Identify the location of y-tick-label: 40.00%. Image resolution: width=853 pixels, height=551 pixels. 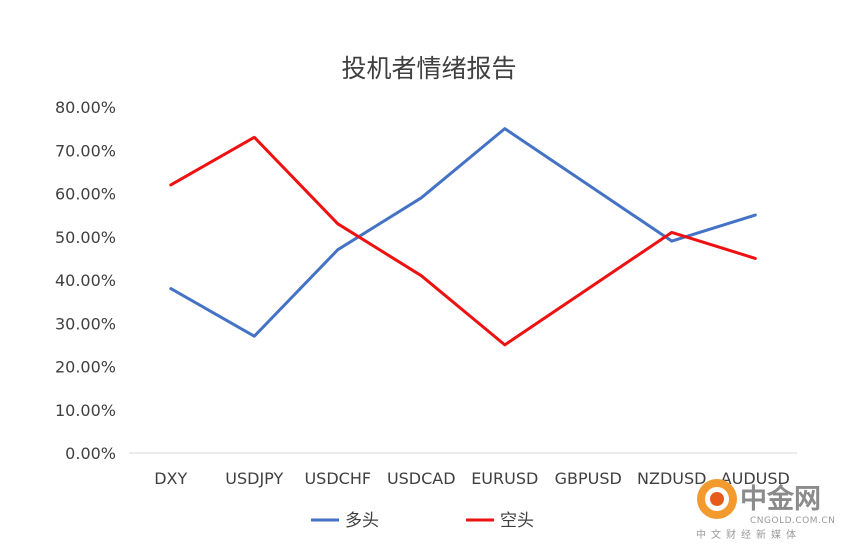
(85, 280).